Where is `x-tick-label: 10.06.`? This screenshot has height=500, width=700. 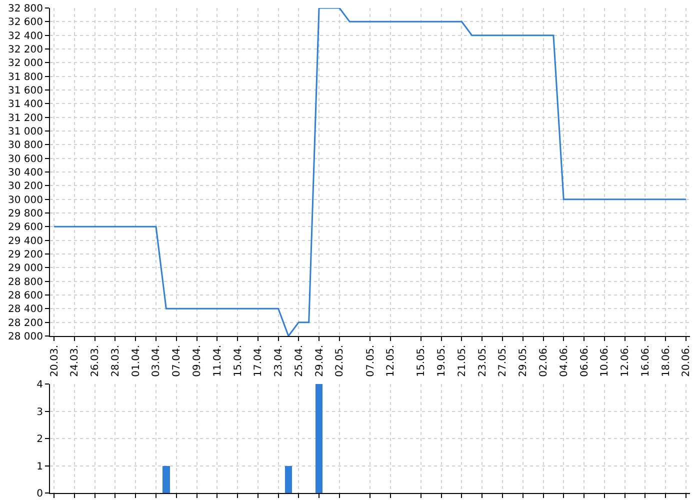 x-tick-label: 10.06. is located at coordinates (605, 361).